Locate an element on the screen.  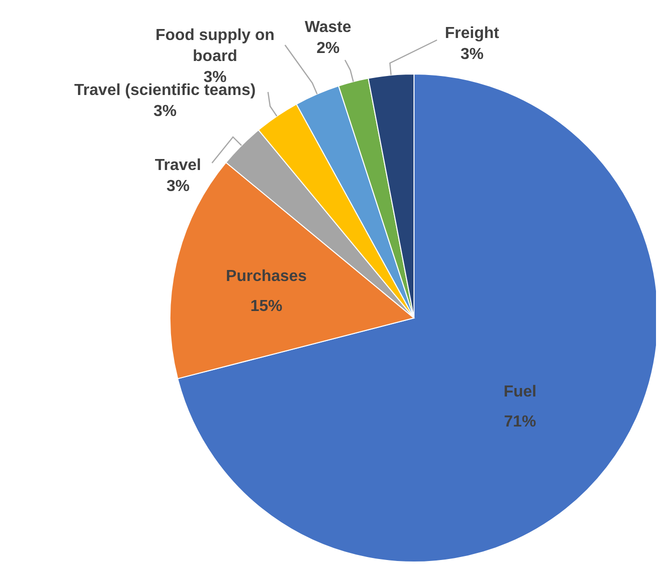
data-label: 2% is located at coordinates (328, 48).